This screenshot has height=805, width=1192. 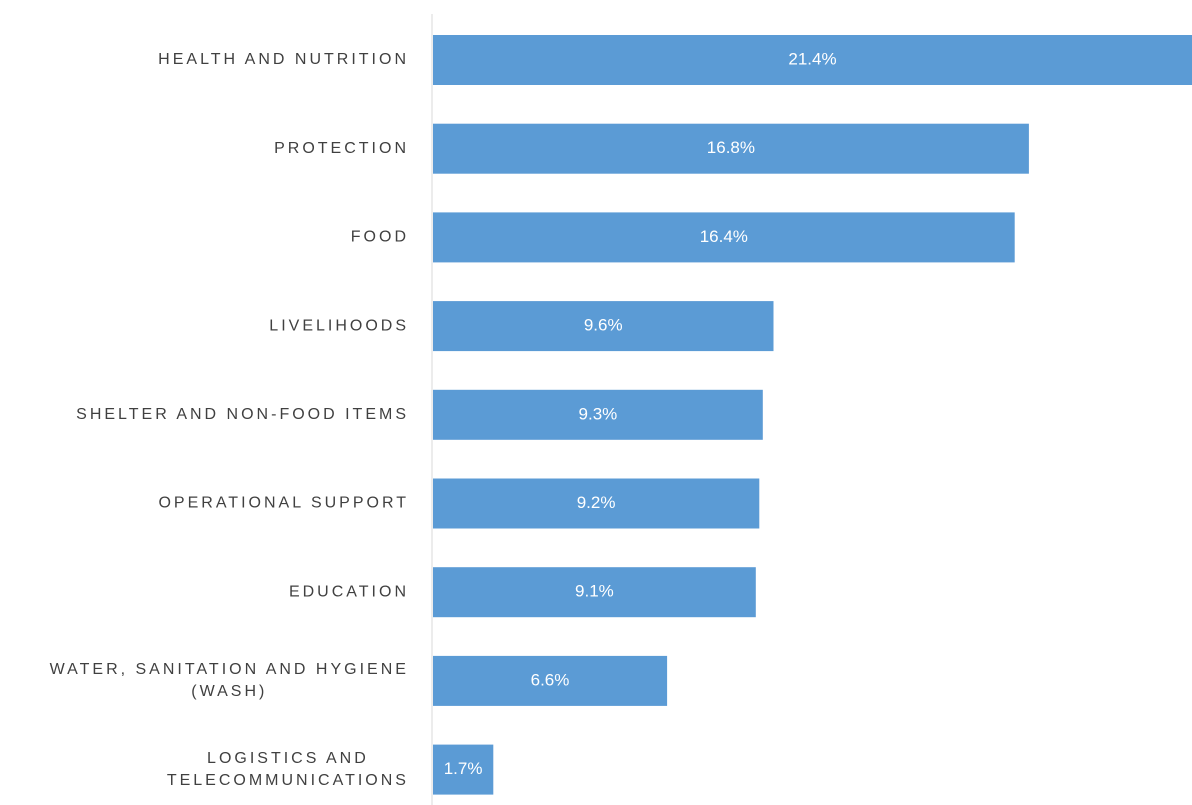 I want to click on category-label-line: LIVELIHOODS, so click(x=339, y=325).